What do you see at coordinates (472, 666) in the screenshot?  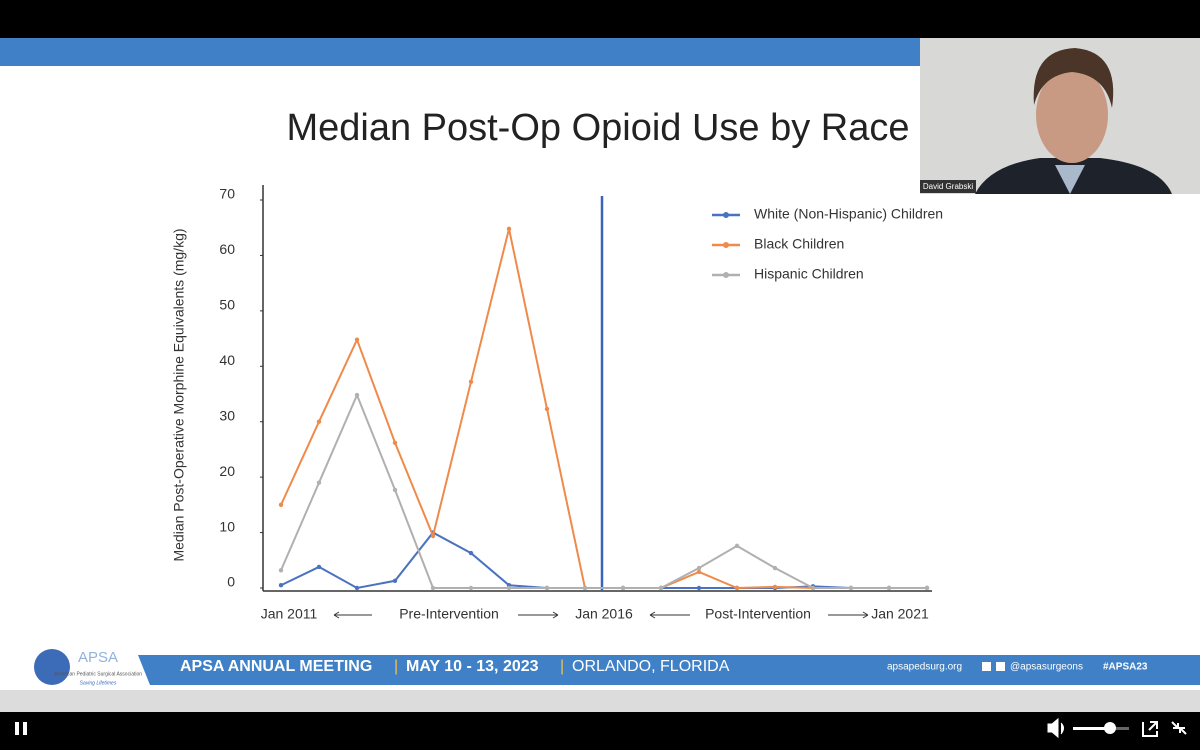 I see `banner-dates: MAY 10 - 13, 2023` at bounding box center [472, 666].